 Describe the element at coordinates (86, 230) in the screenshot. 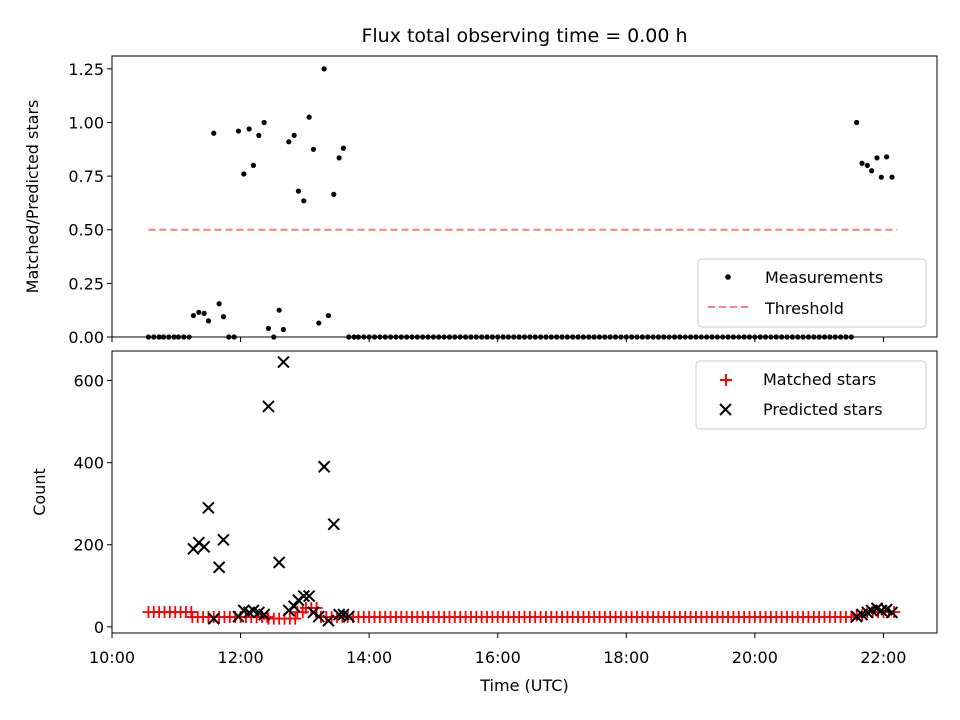

I see `top-y-tick-label: 0.50` at that location.